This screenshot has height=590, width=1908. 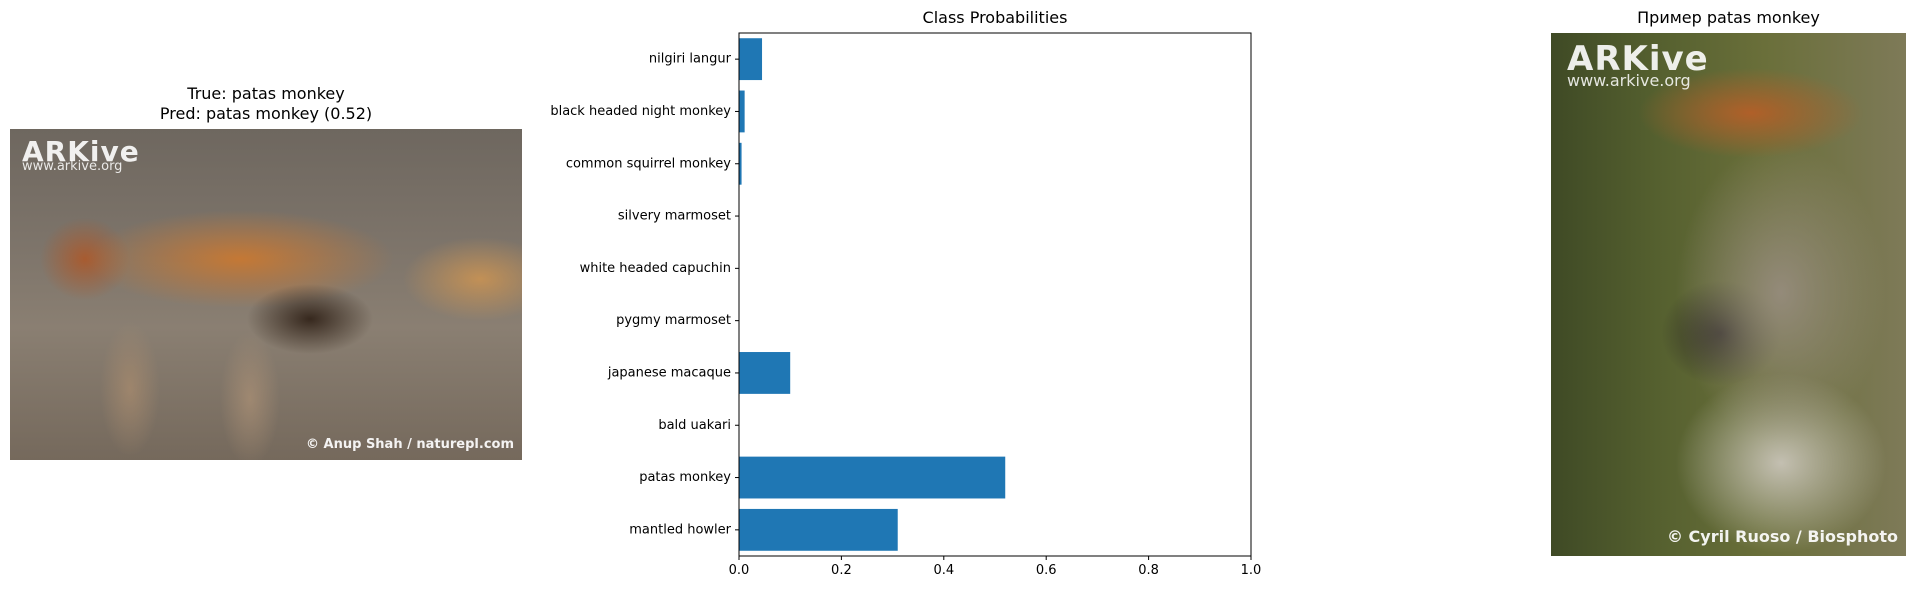 I want to click on y-tick-label: patas monkey, so click(x=685, y=477).